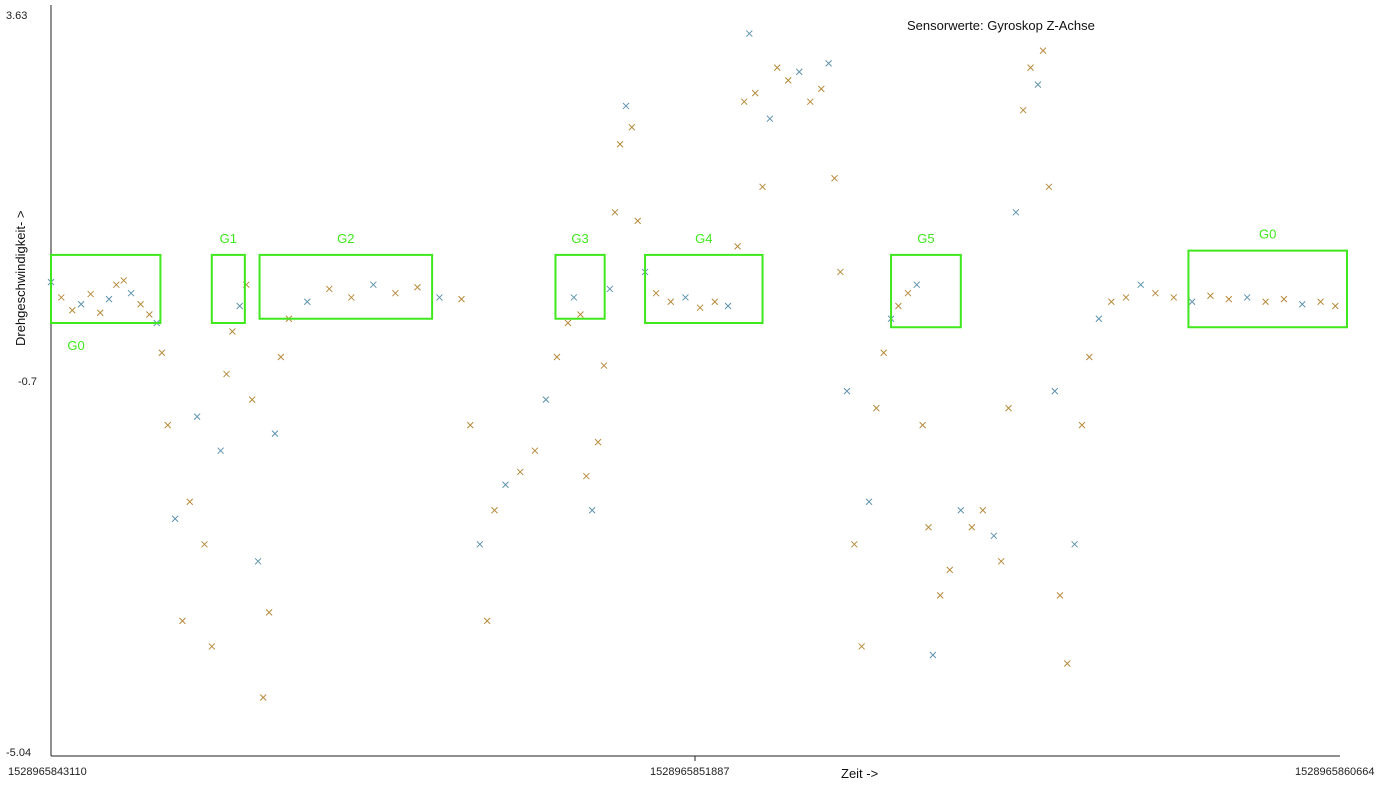 The width and height of the screenshot is (1387, 794). I want to click on y-tick-label-top: 3.63, so click(16, 16).